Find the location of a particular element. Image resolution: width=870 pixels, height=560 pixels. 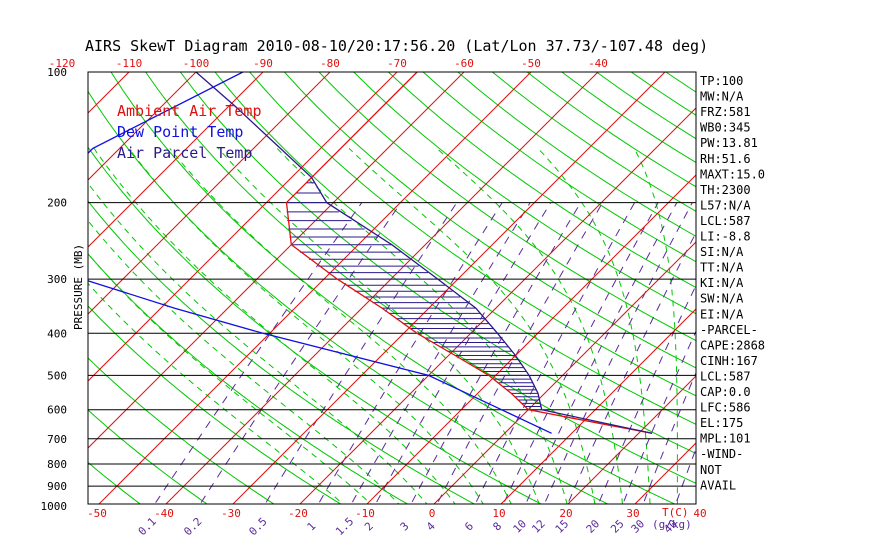

index-entry: RH:51.6 is located at coordinates (725, 159).